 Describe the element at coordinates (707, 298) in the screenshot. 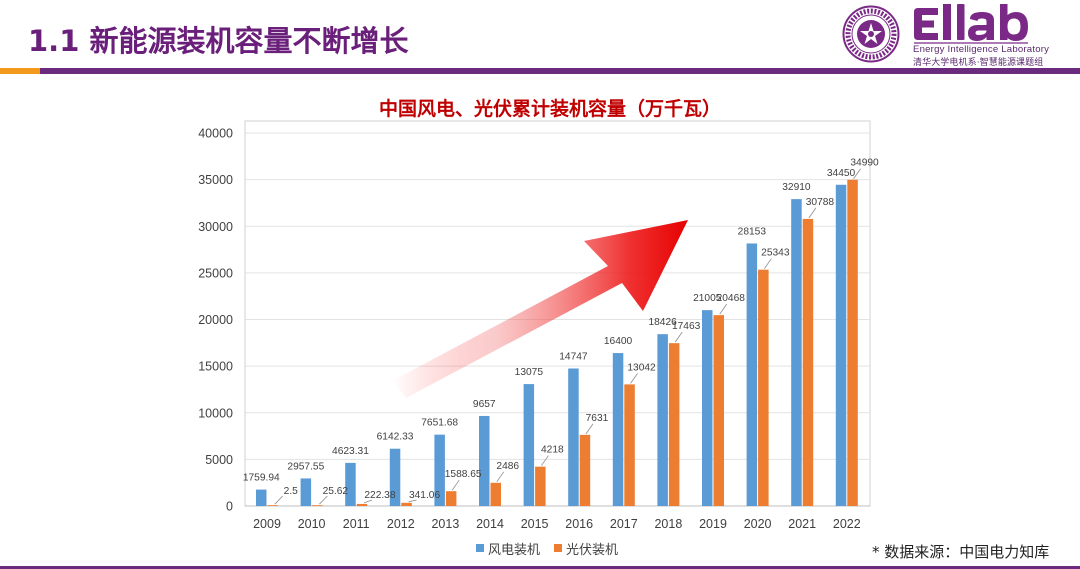

I see `value-label-wind-2019: 21005` at that location.